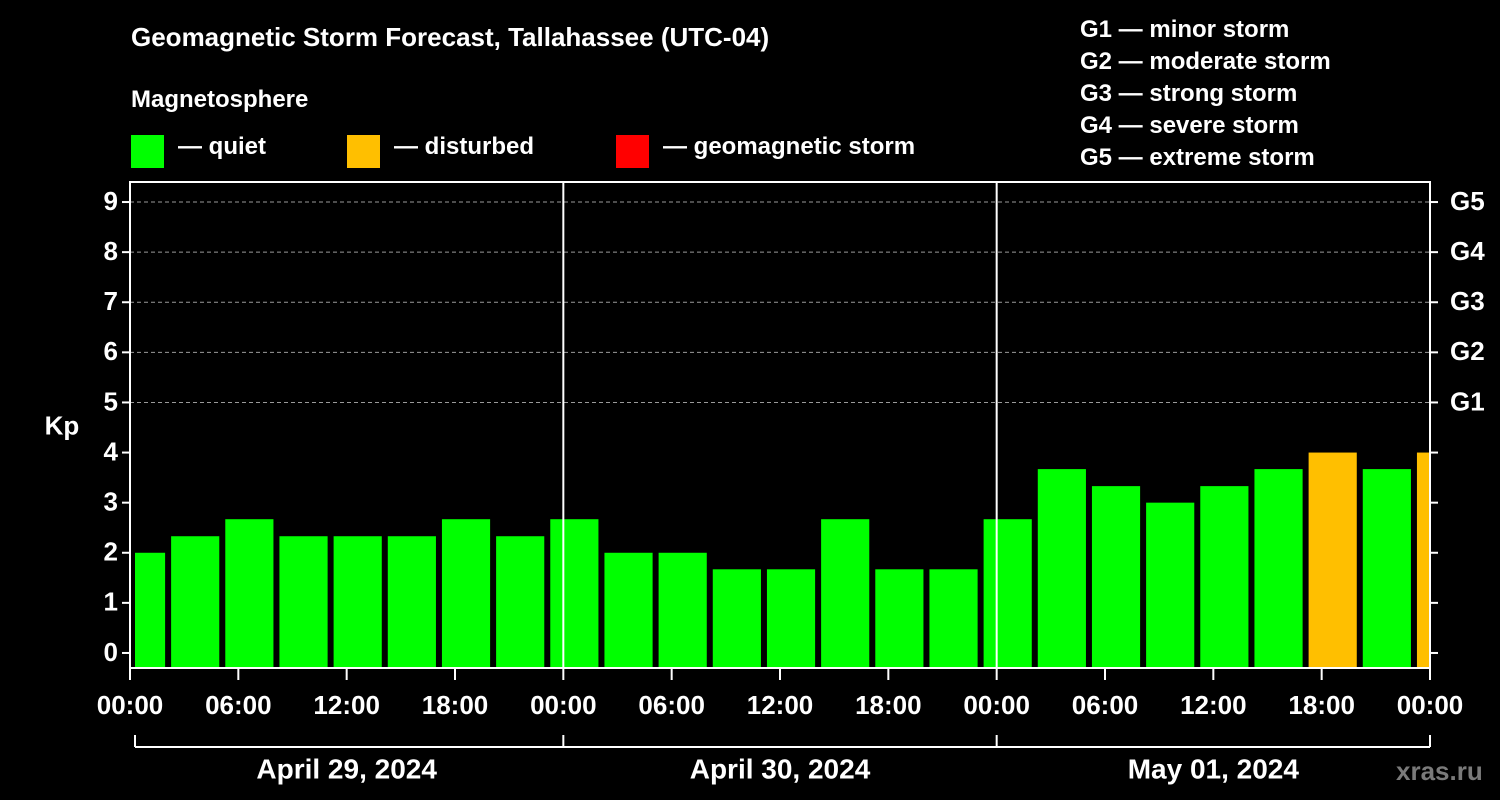  Describe the element at coordinates (111, 451) in the screenshot. I see `y-tick-label: 4` at that location.